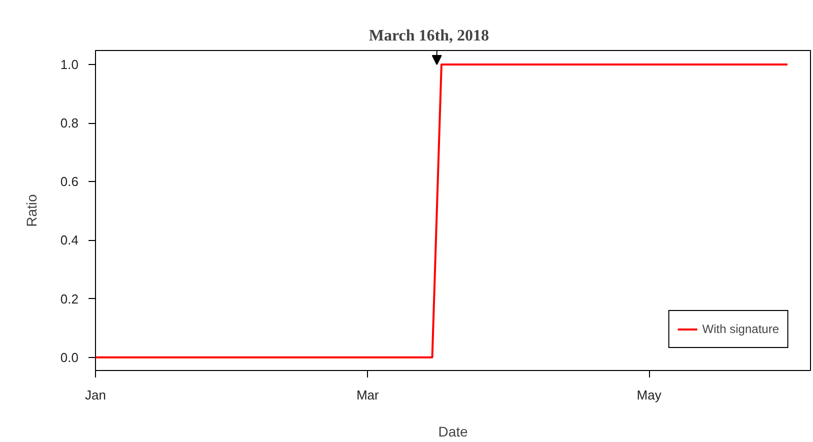 The image size is (813, 442). What do you see at coordinates (31, 210) in the screenshot?
I see `y-axis-title: Ratio` at bounding box center [31, 210].